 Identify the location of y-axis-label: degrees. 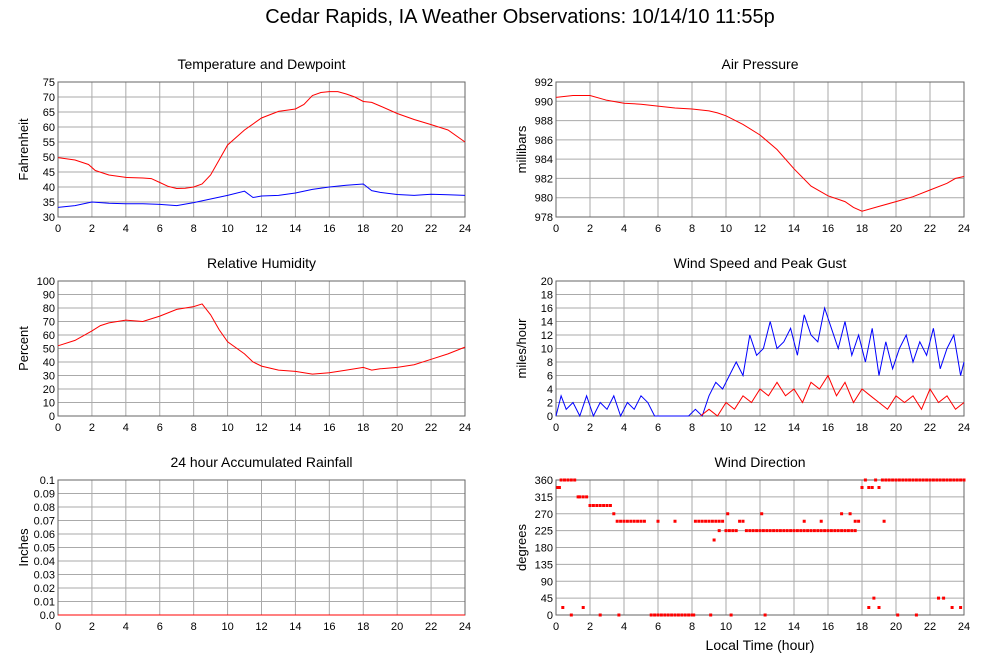
(521, 547).